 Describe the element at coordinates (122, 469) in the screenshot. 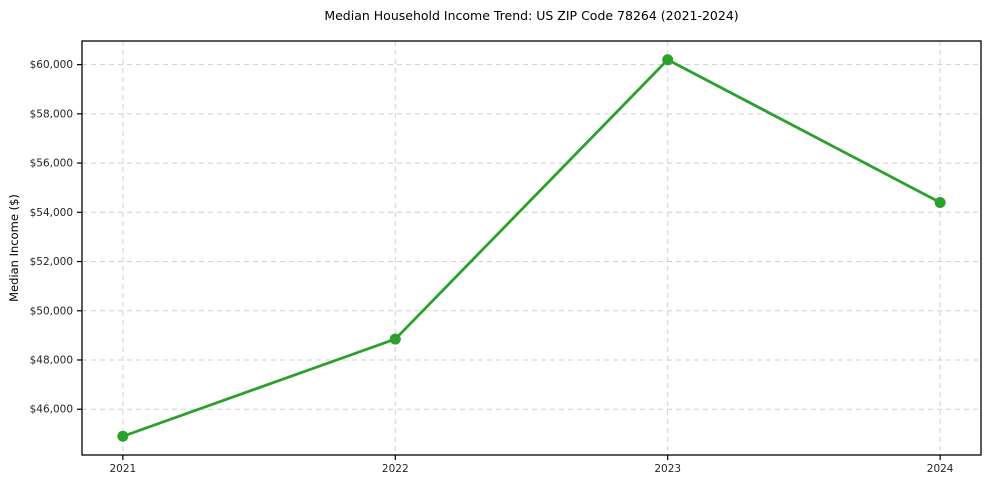

I see `x-tick-label: 2021` at that location.